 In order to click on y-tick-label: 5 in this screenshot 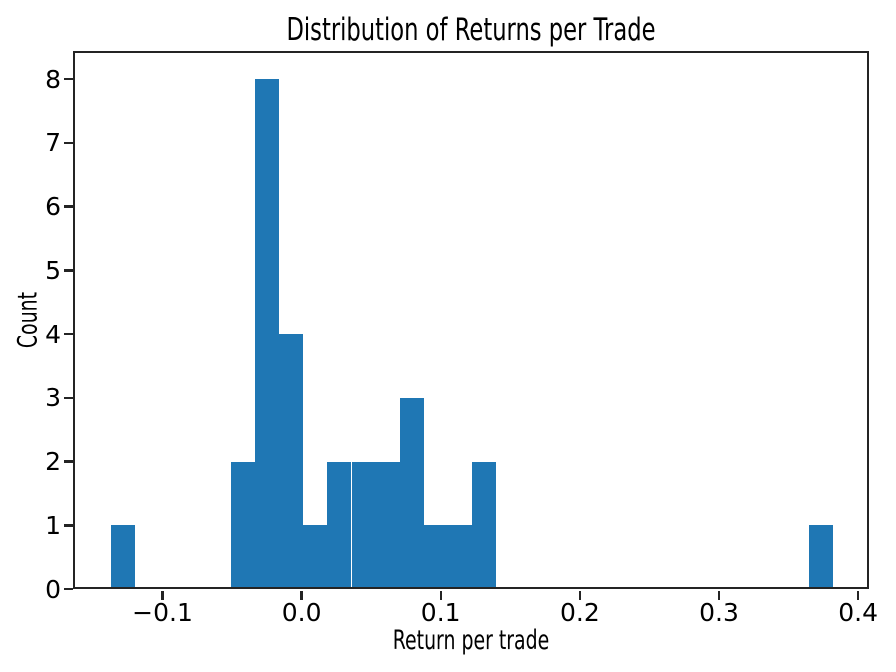, I will do `click(53, 270)`.